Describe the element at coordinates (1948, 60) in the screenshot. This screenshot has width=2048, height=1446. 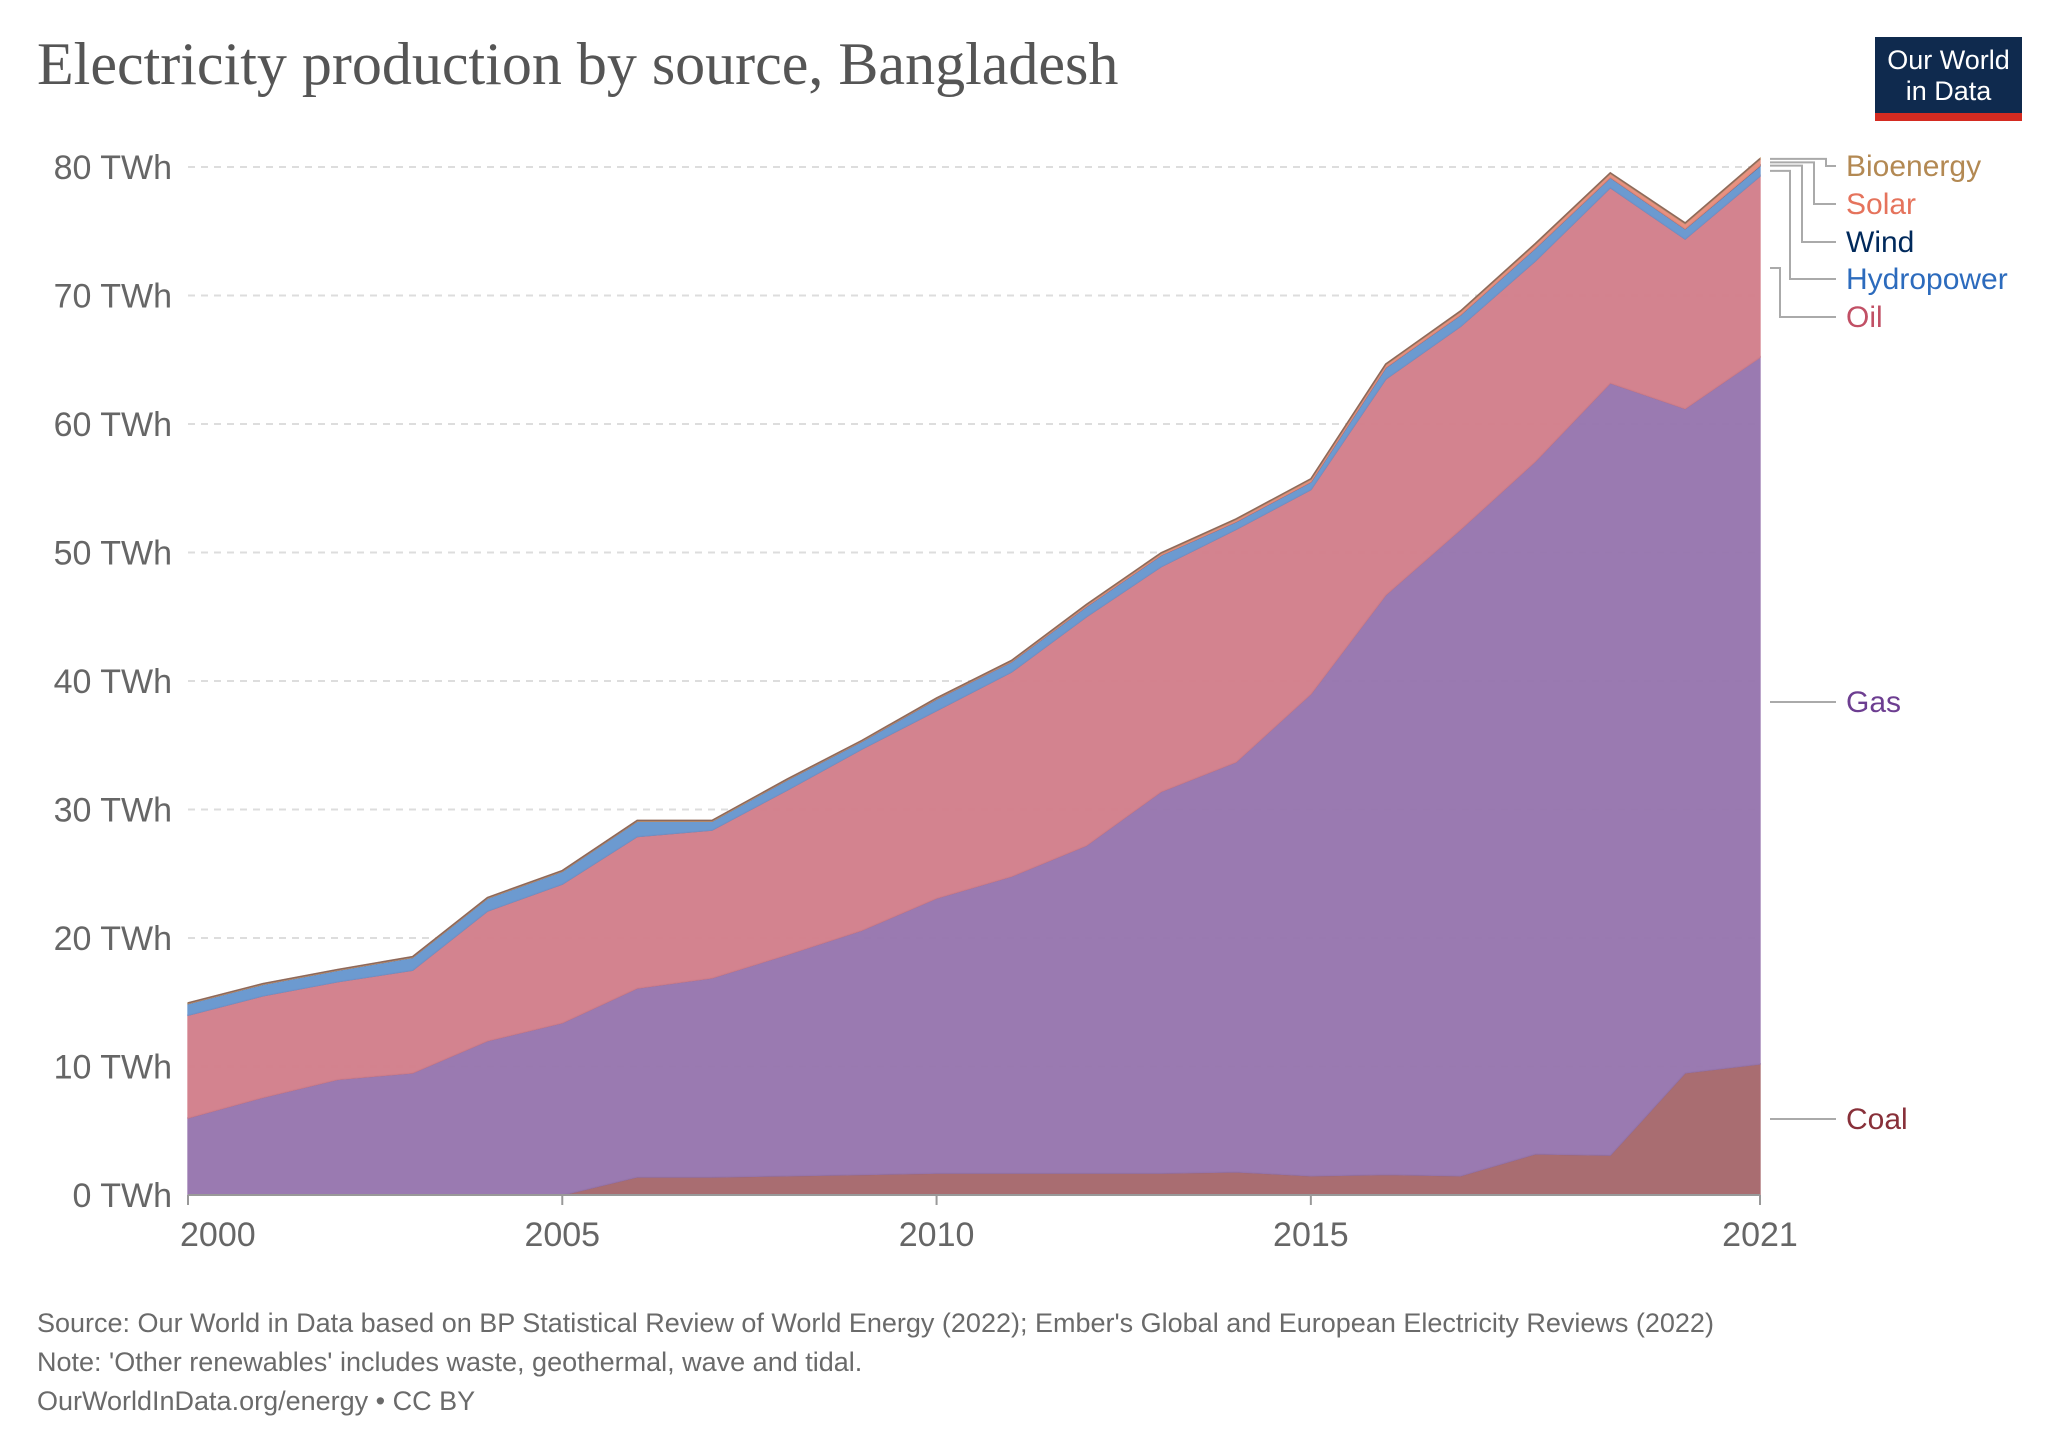
I see `logo-line-1: Our World` at that location.